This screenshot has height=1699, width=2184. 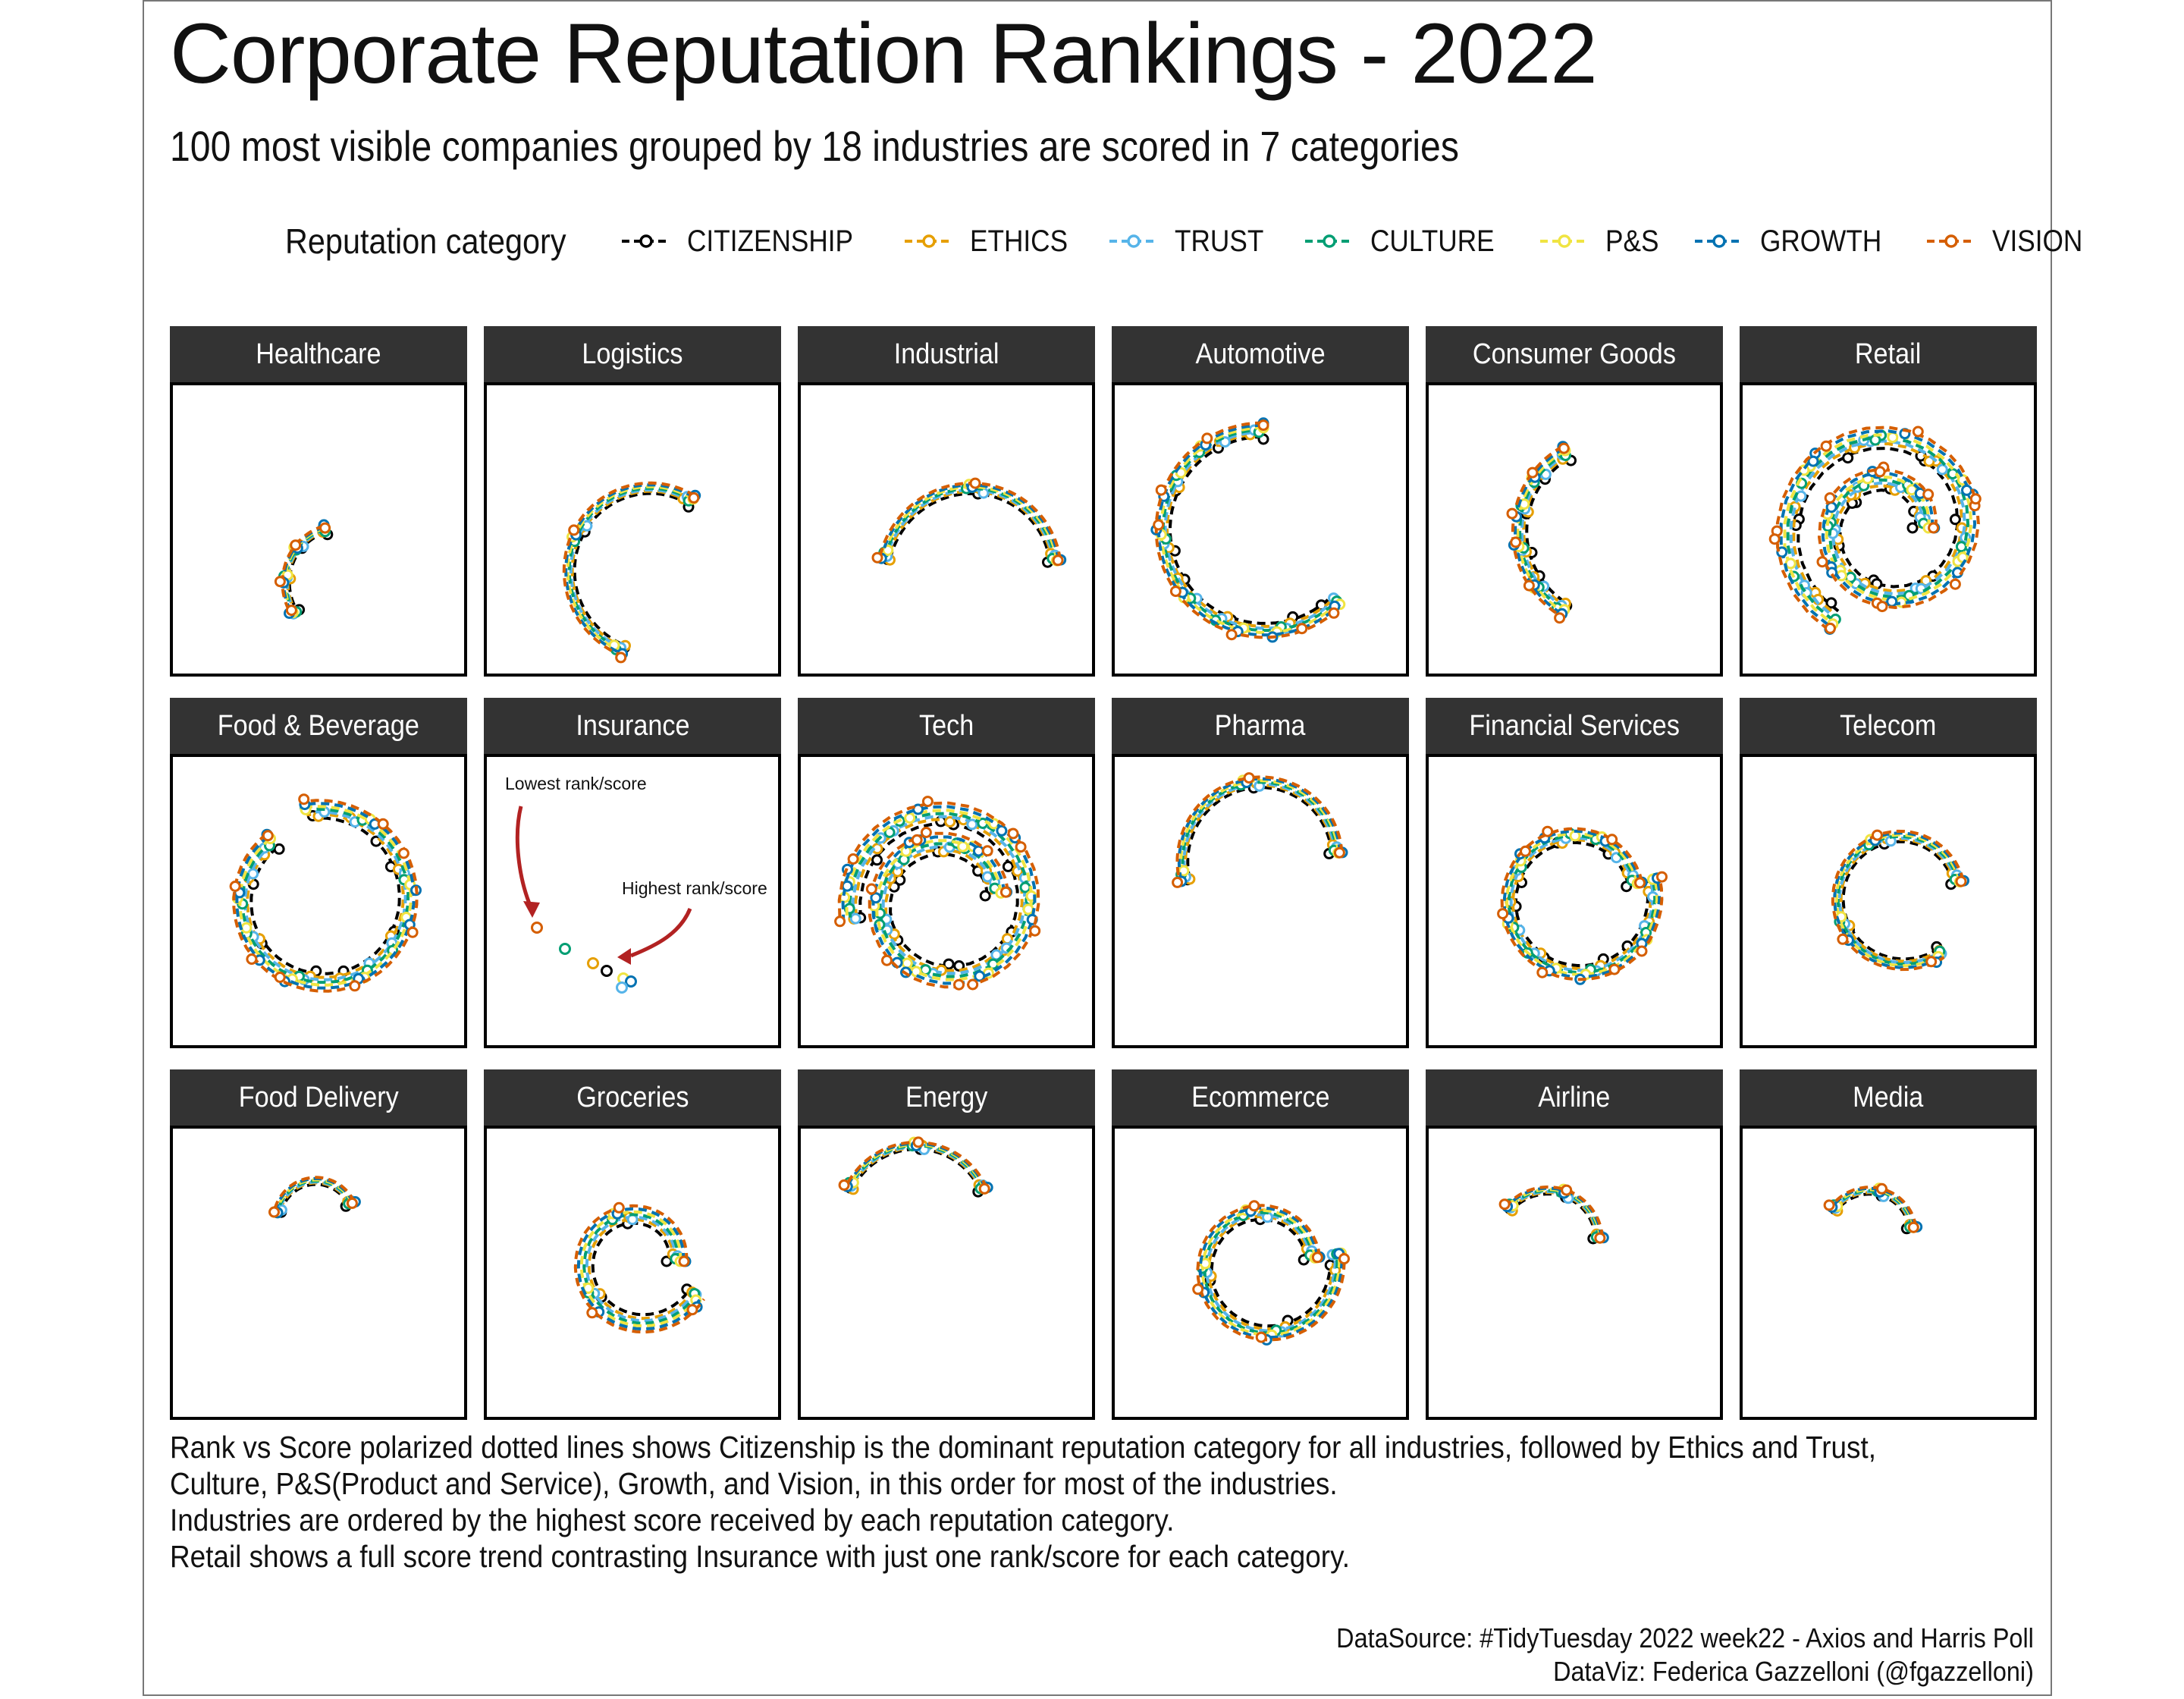 I want to click on legend-item-citizenship: CITIZENSHIP, so click(x=748, y=242).